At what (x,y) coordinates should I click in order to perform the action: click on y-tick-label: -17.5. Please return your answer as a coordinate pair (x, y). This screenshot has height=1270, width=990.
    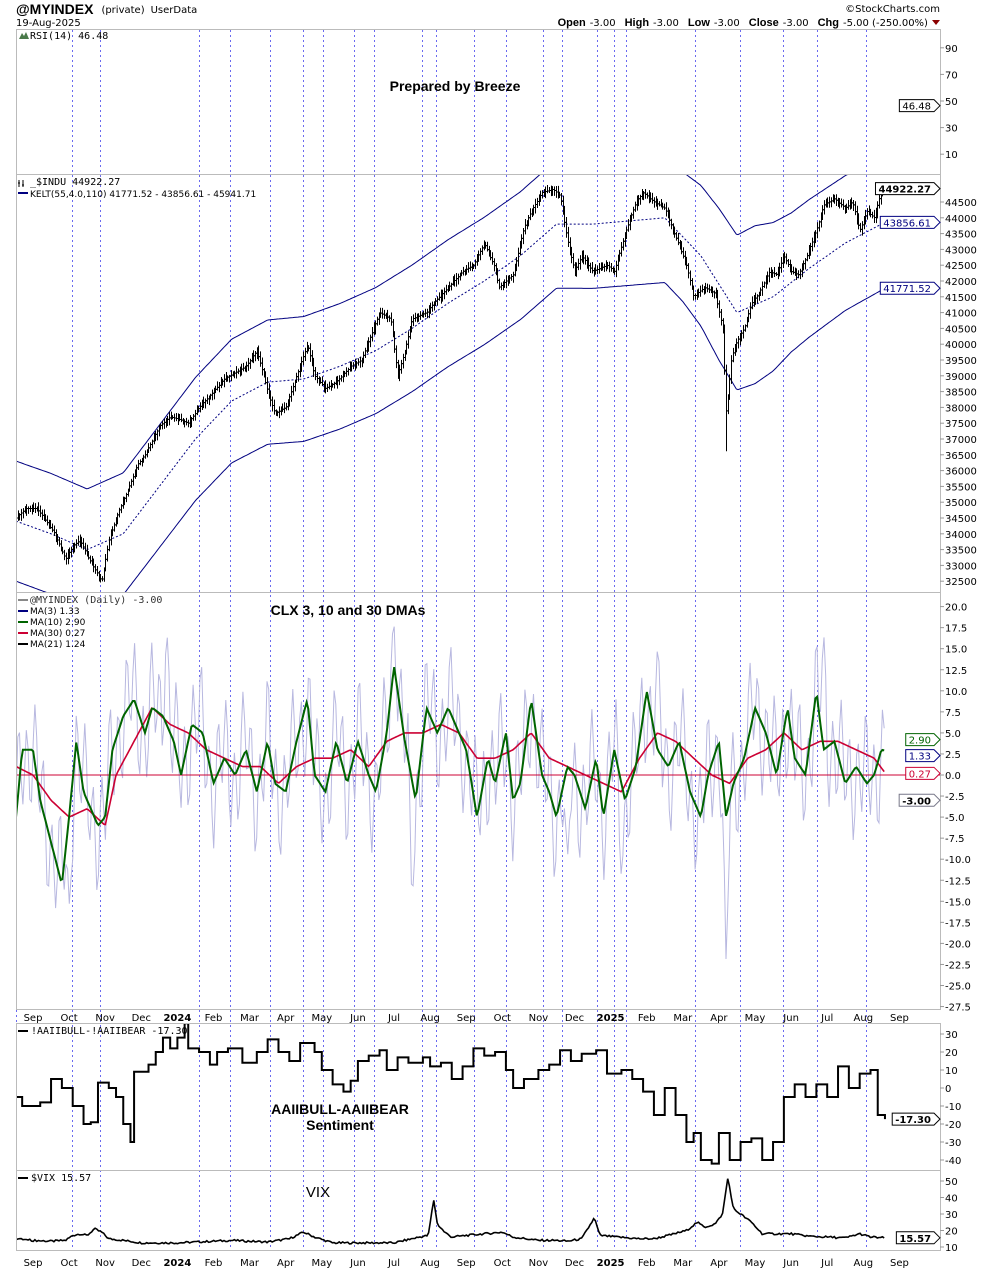
    Looking at the image, I should click on (958, 923).